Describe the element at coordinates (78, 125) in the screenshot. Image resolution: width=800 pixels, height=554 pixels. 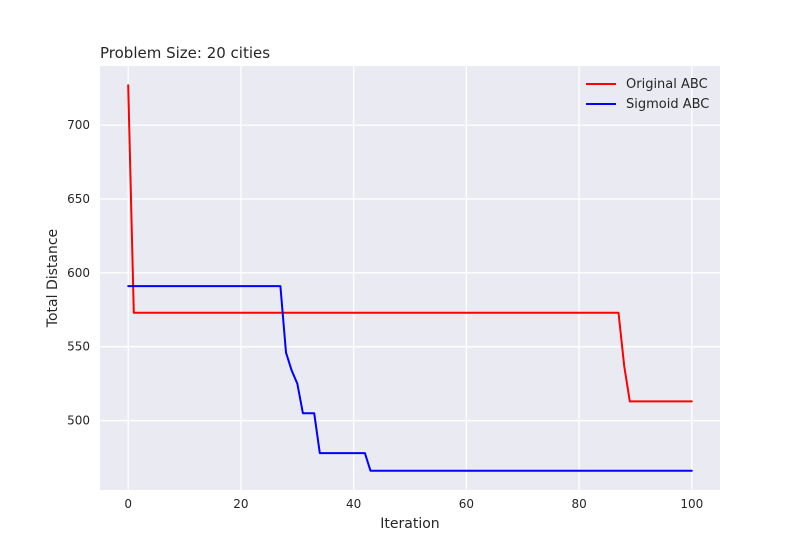
I see `y-tick-label: 700` at that location.